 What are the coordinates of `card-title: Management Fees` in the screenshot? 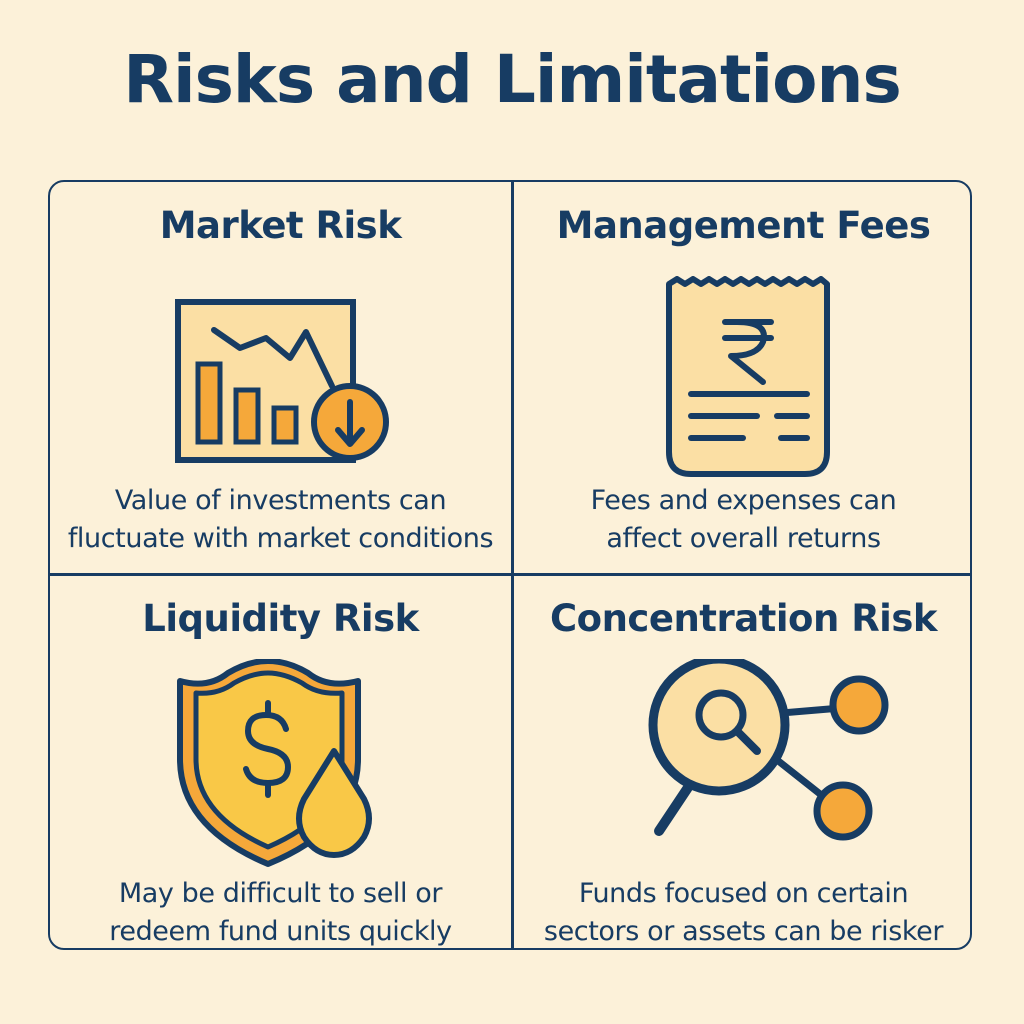 It's located at (743, 225).